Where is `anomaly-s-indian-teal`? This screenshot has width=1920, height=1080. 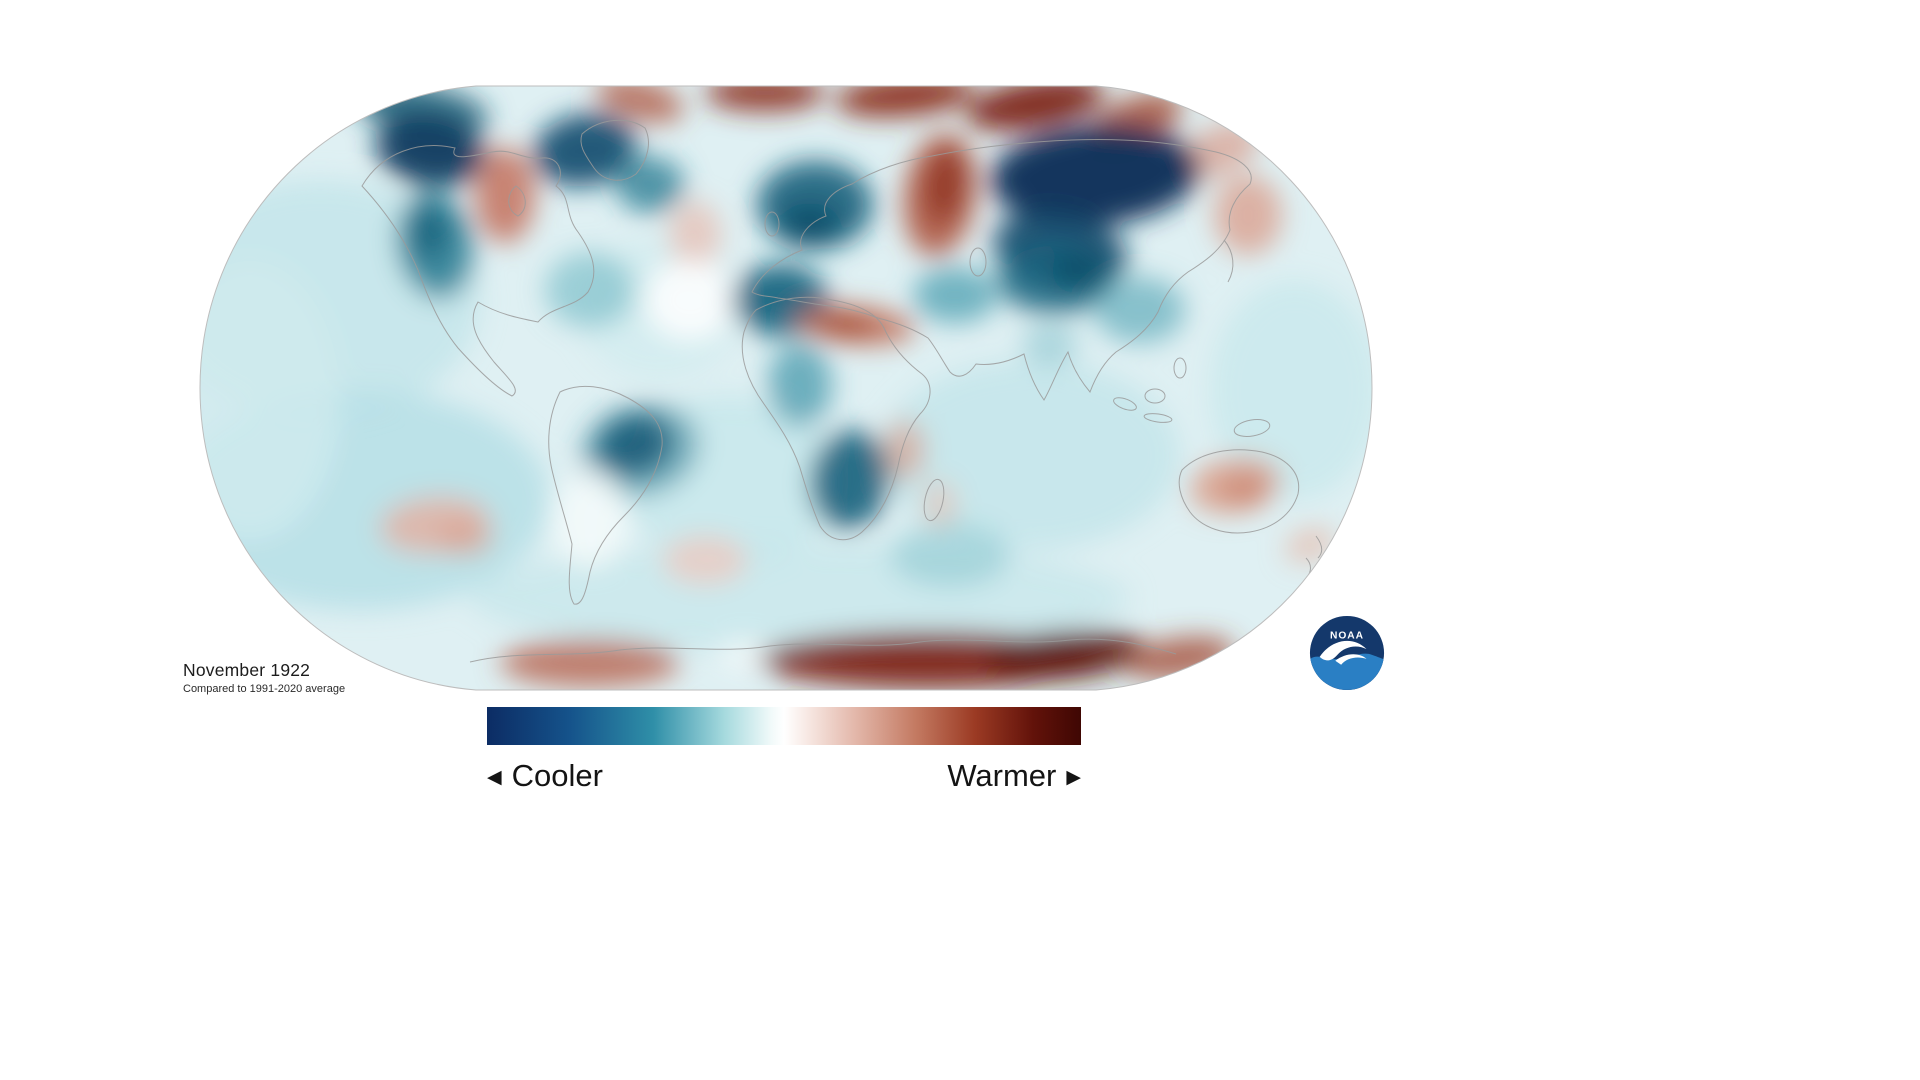
anomaly-s-indian-teal is located at coordinates (950, 555).